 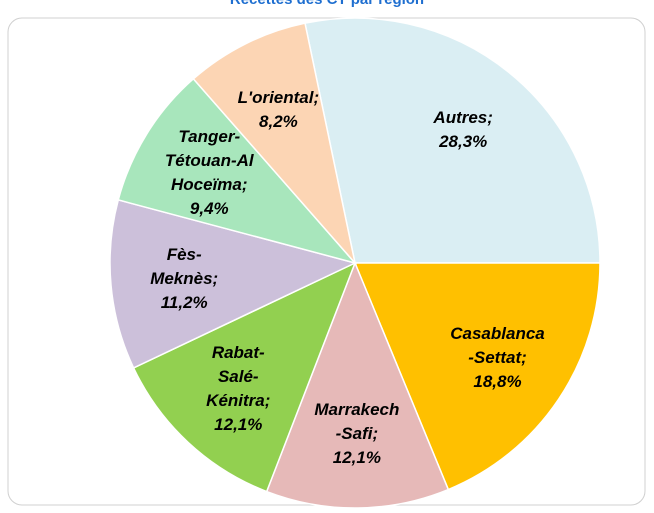 I want to click on data-label: Casablanca -Settat; 18,8%, so click(x=497, y=358).